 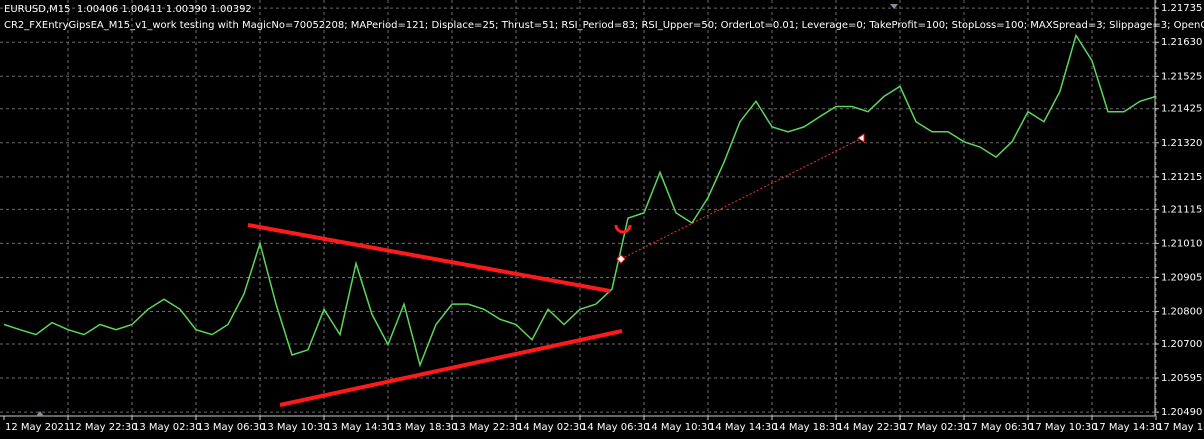 I want to click on y-tick-label: 1.21735, so click(x=1181, y=8).